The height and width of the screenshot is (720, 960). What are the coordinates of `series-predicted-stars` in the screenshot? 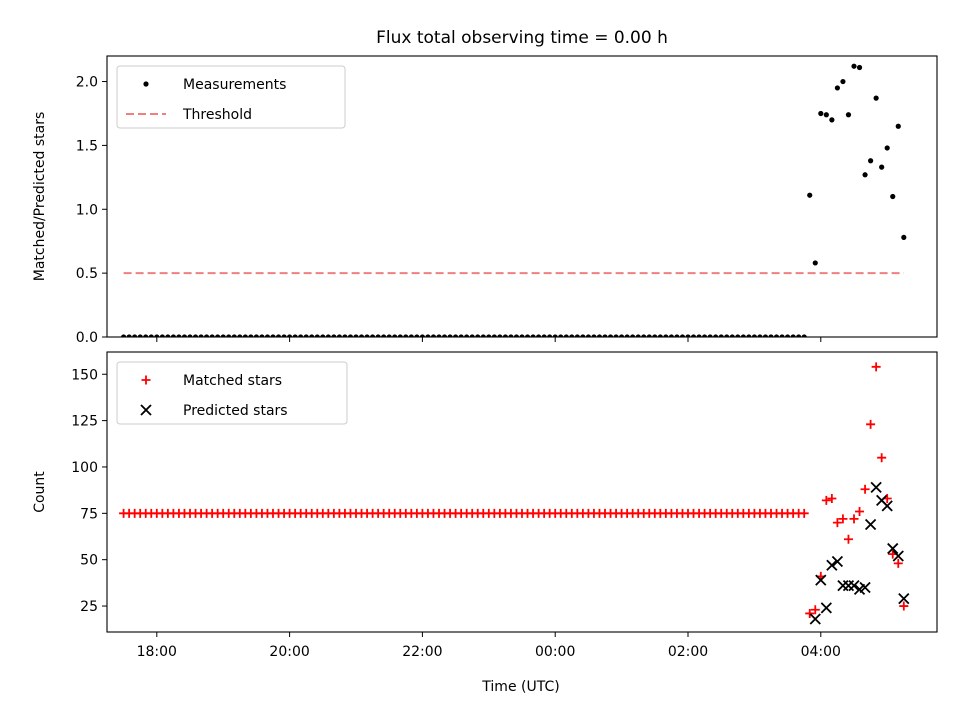 It's located at (859, 553).